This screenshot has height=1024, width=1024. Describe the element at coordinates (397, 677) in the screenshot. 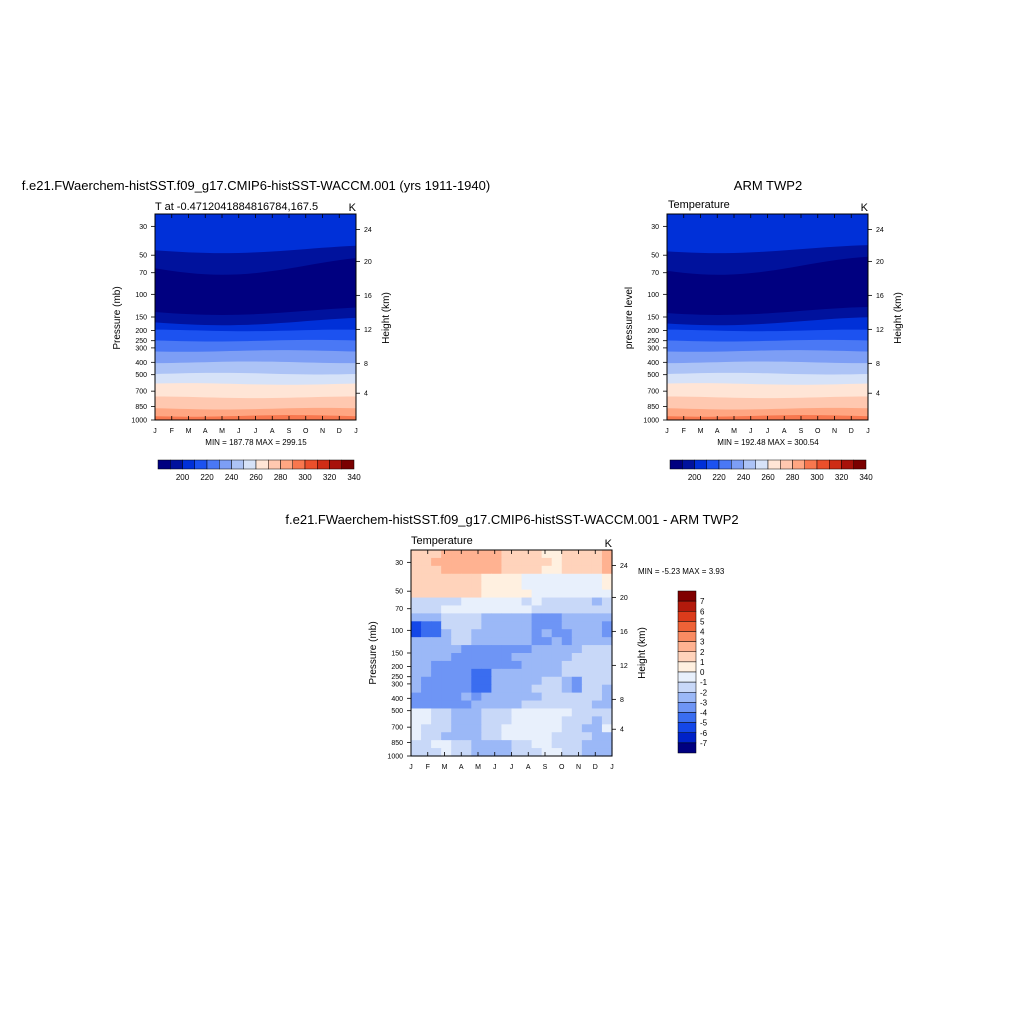

I see `y-tick-label: 250` at that location.